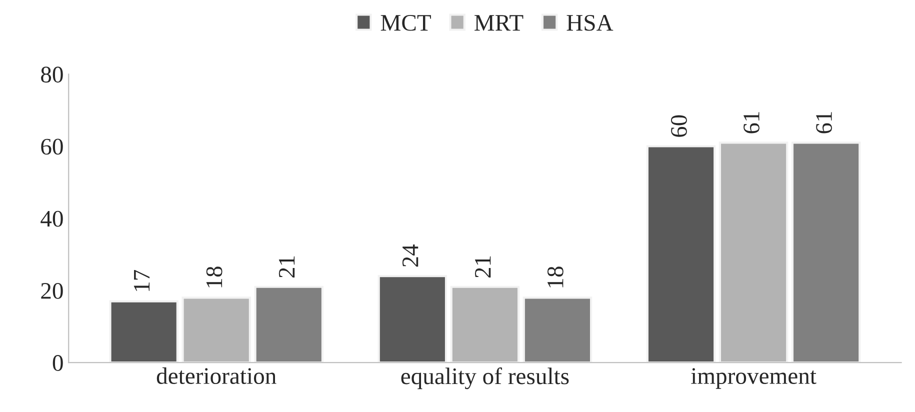  Describe the element at coordinates (51, 218) in the screenshot. I see `y-tick-label: 40` at that location.